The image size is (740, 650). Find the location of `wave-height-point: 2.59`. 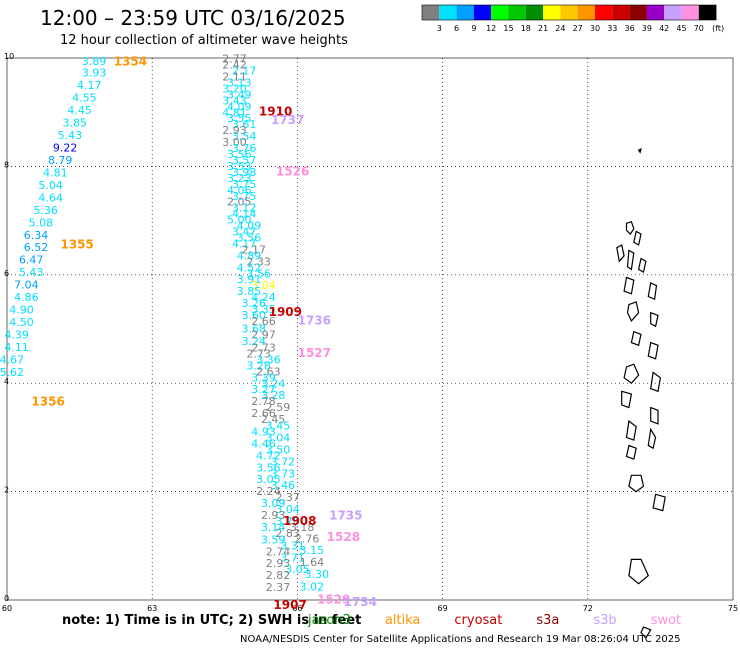

wave-height-point: 2.59 is located at coordinates (278, 407).